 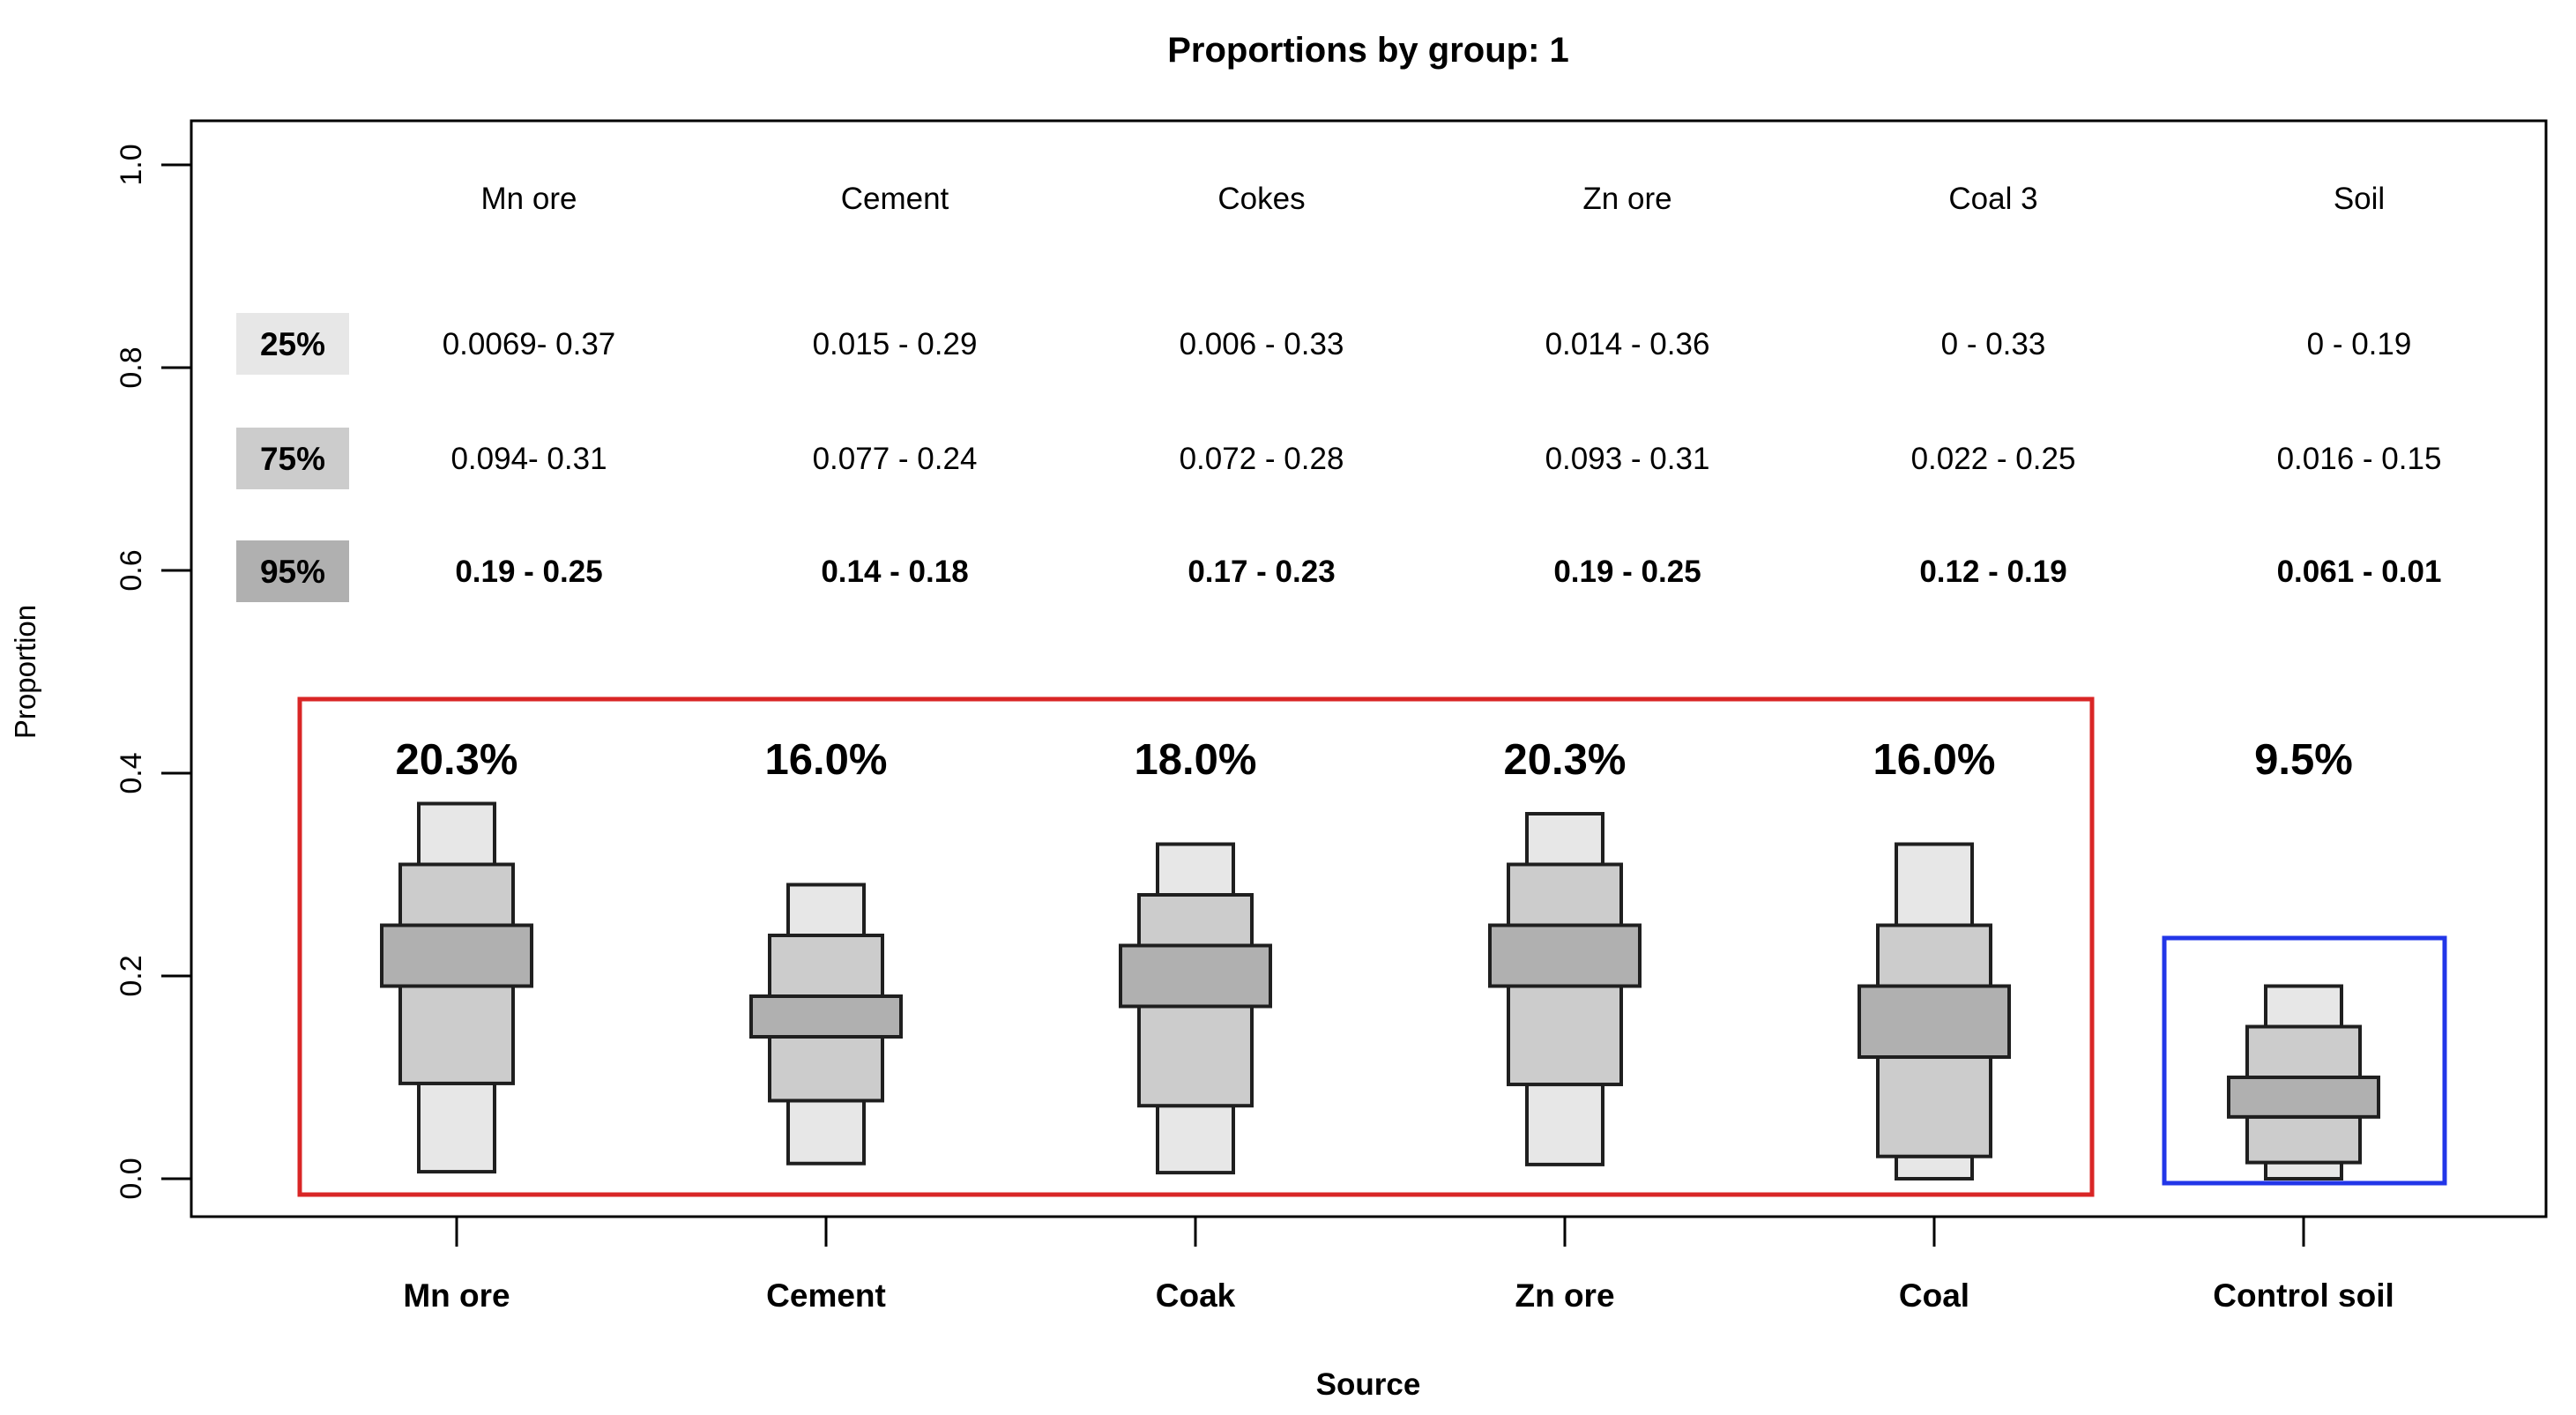 What do you see at coordinates (132, 164) in the screenshot?
I see `y-tick-label: 1.0` at bounding box center [132, 164].